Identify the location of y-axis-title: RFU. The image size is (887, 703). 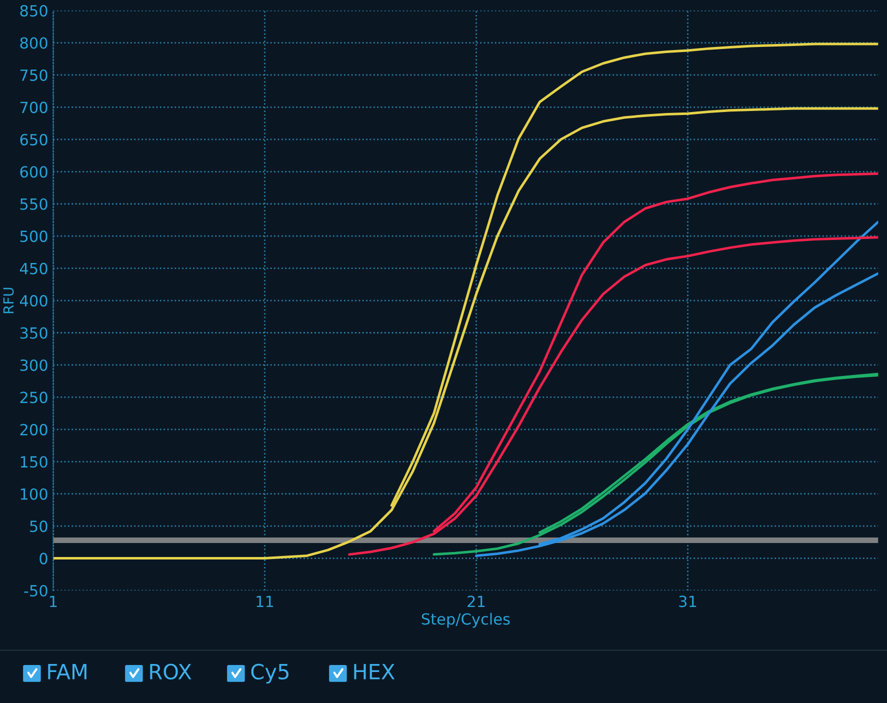
(8, 301).